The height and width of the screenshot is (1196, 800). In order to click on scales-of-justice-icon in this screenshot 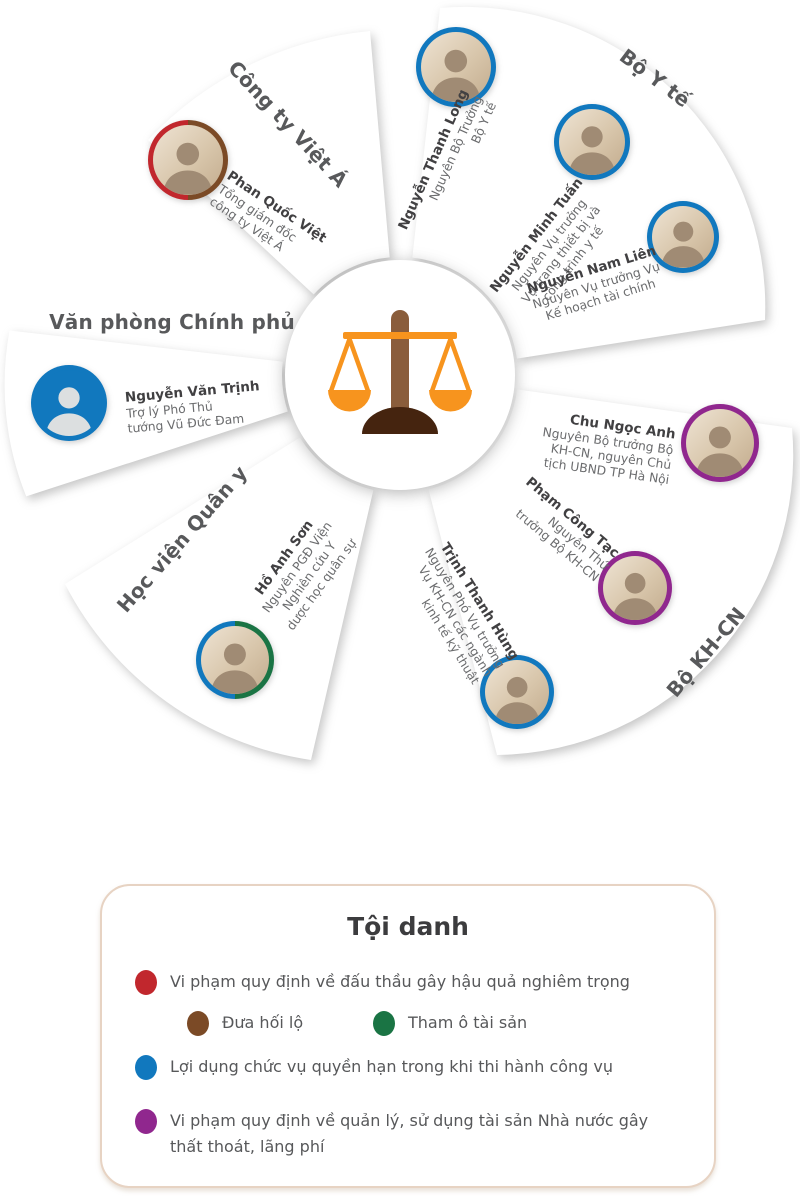, I will do `click(400, 372)`.